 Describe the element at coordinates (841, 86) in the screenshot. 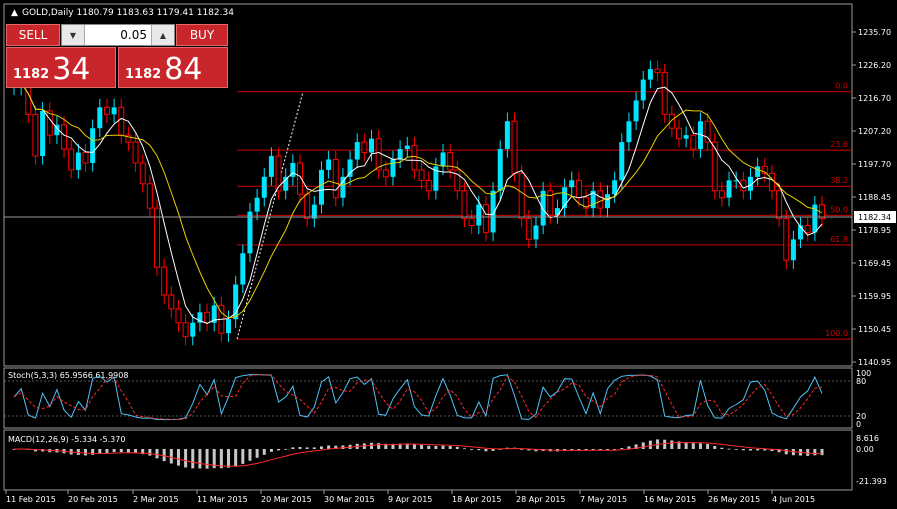

I see `fib-level-label: 0.0` at that location.